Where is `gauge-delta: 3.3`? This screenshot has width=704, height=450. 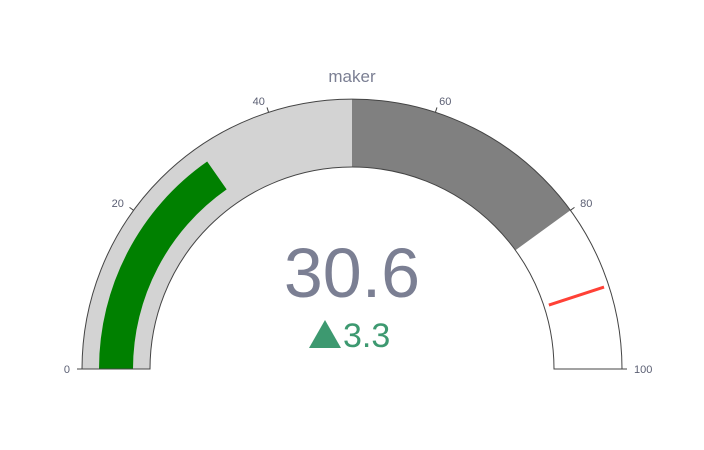 gauge-delta: 3.3 is located at coordinates (349, 336).